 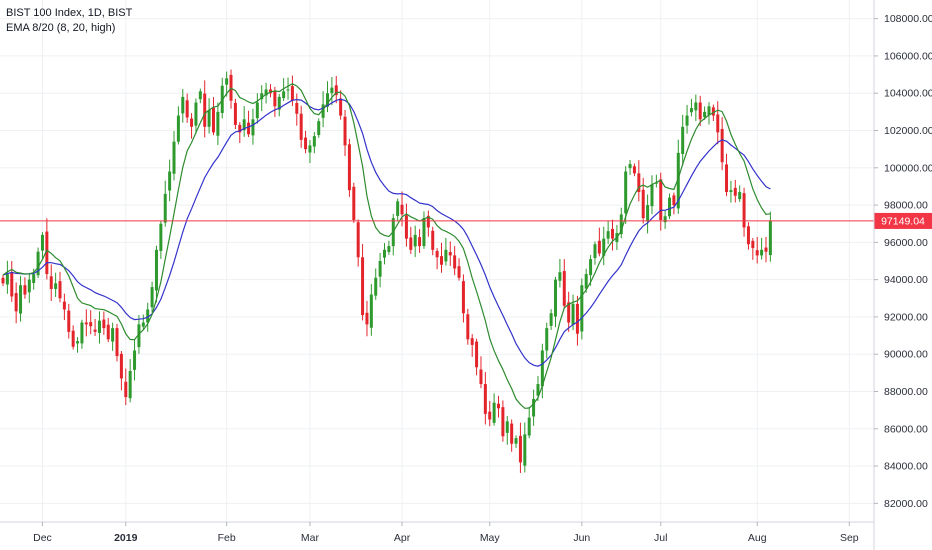 I want to click on date-tick-label: Jul, so click(x=660, y=538).